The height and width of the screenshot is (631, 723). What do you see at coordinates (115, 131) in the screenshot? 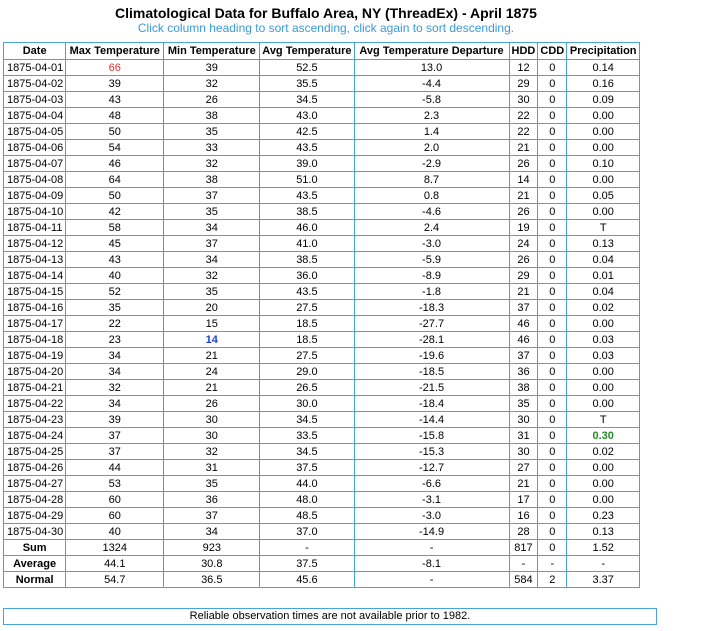
I see `max-temperature-cell: 50` at bounding box center [115, 131].